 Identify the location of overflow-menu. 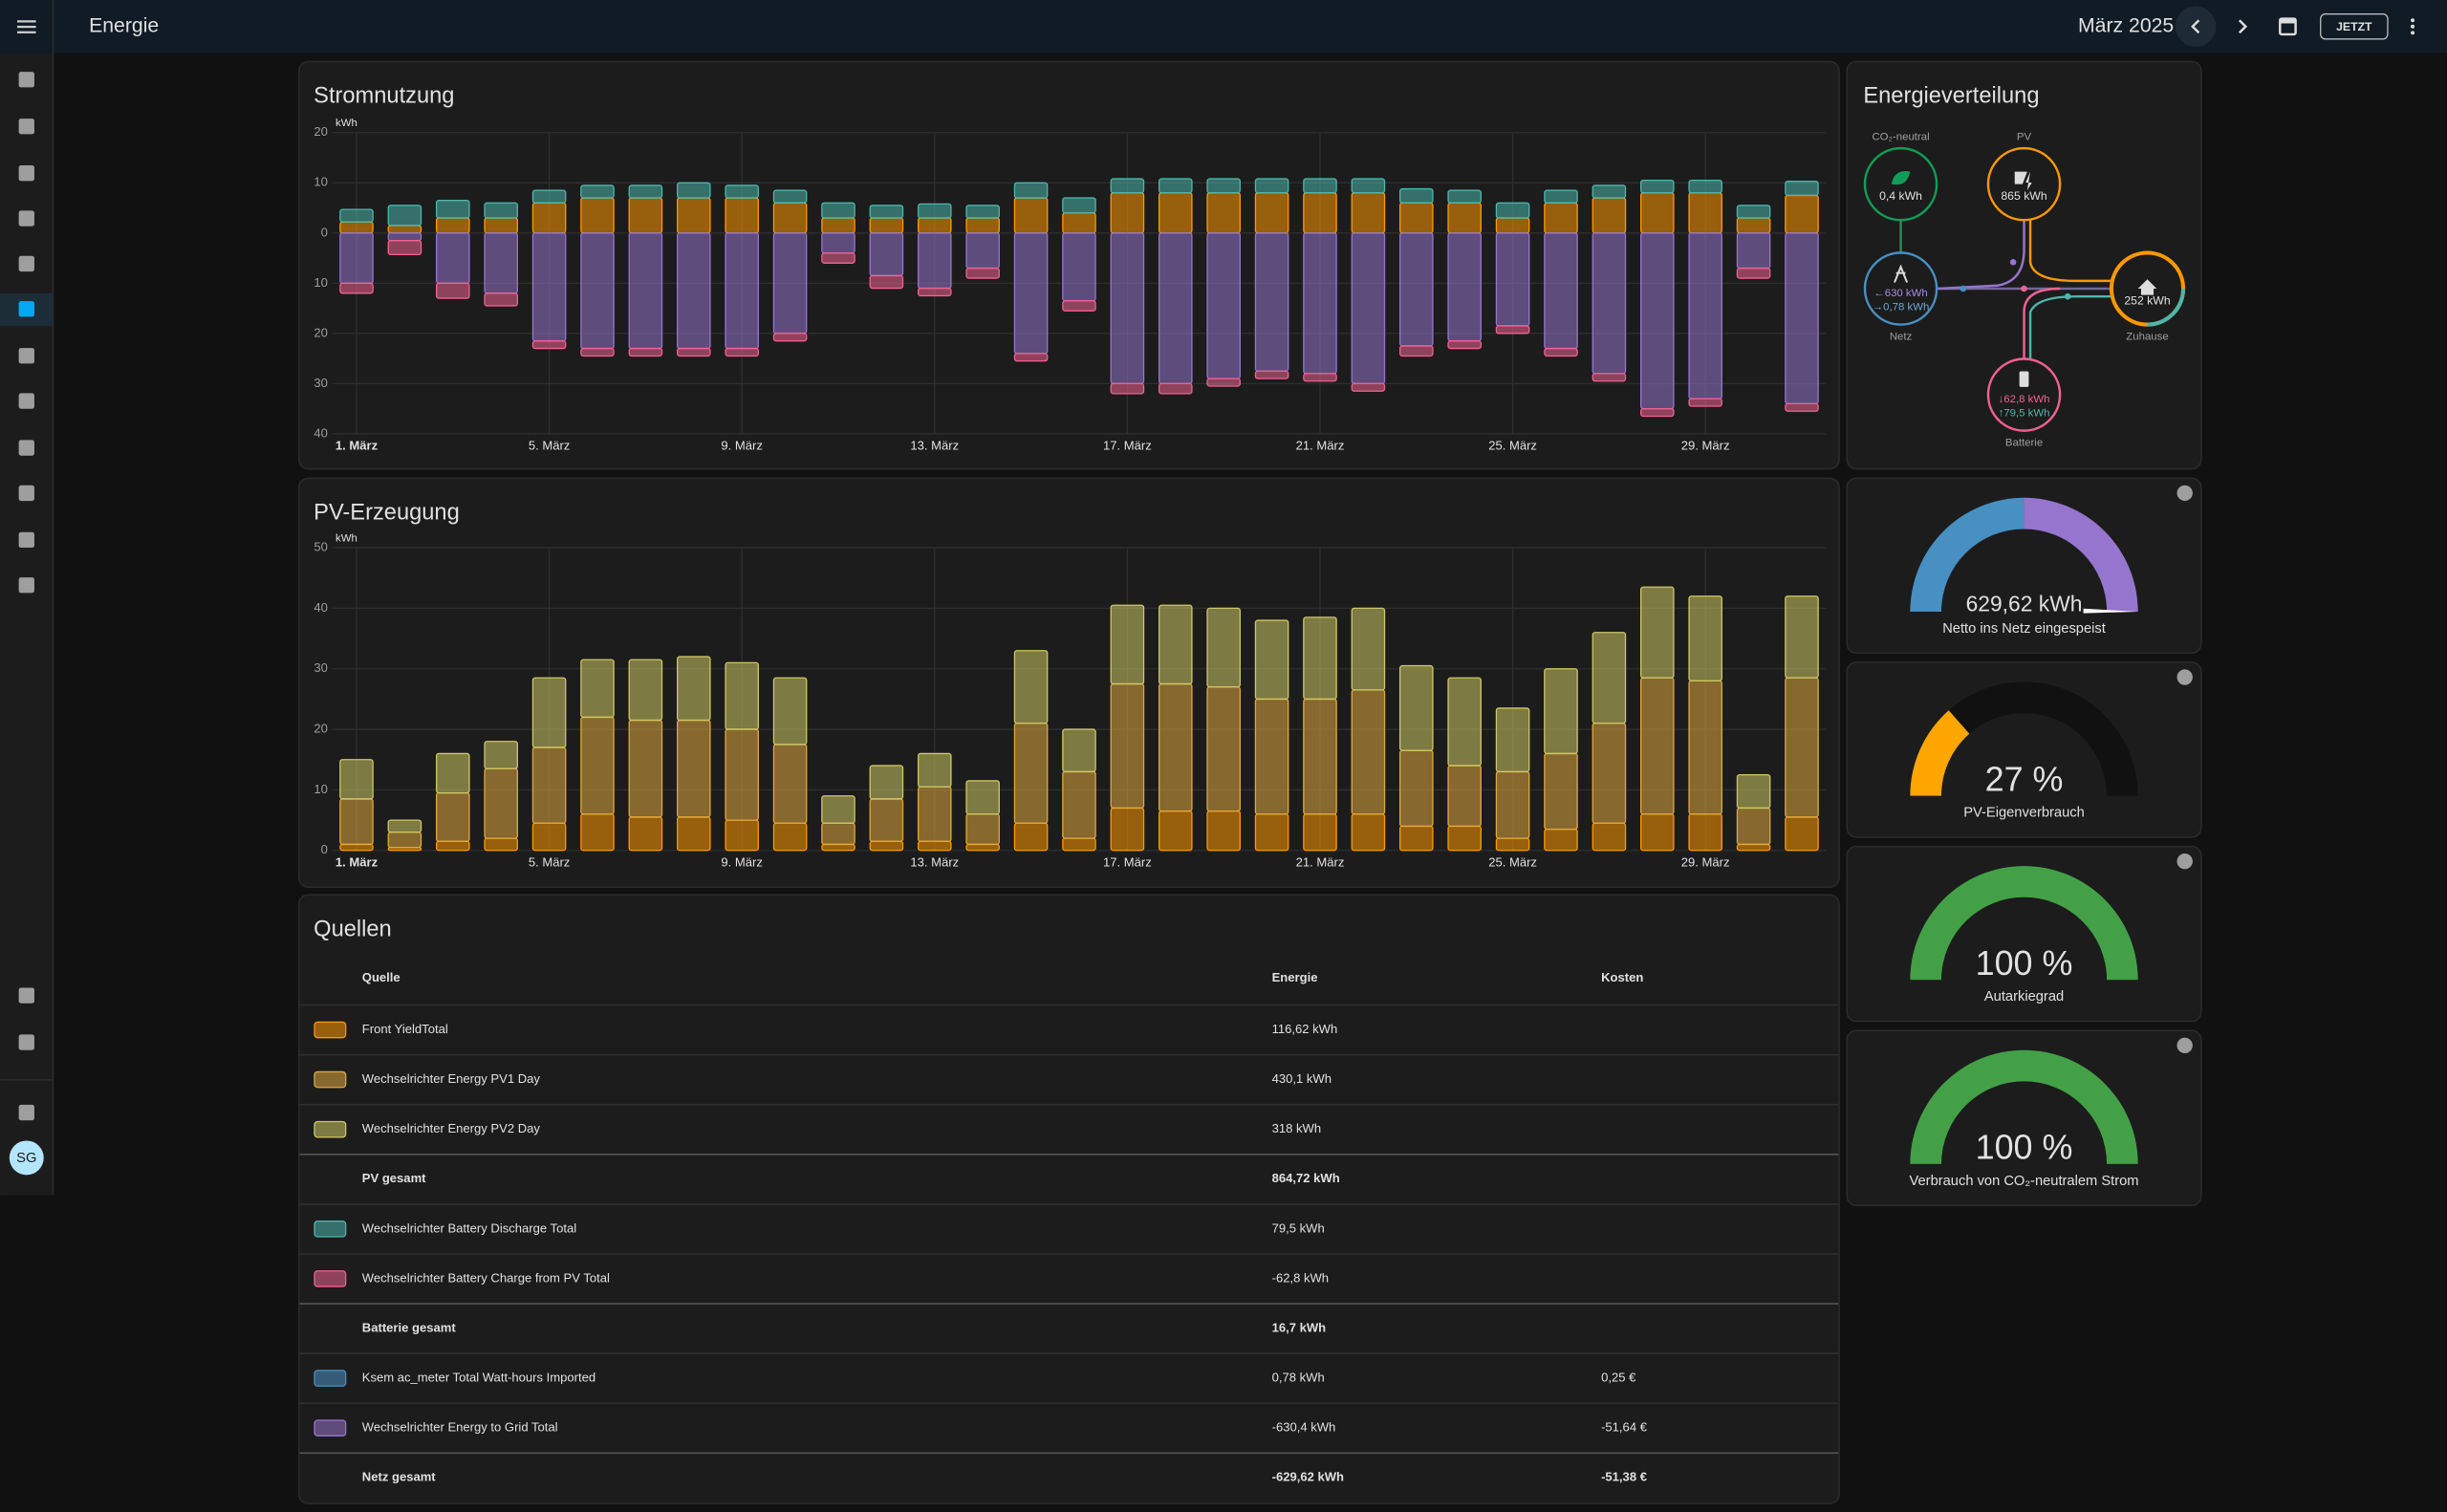
(2413, 26).